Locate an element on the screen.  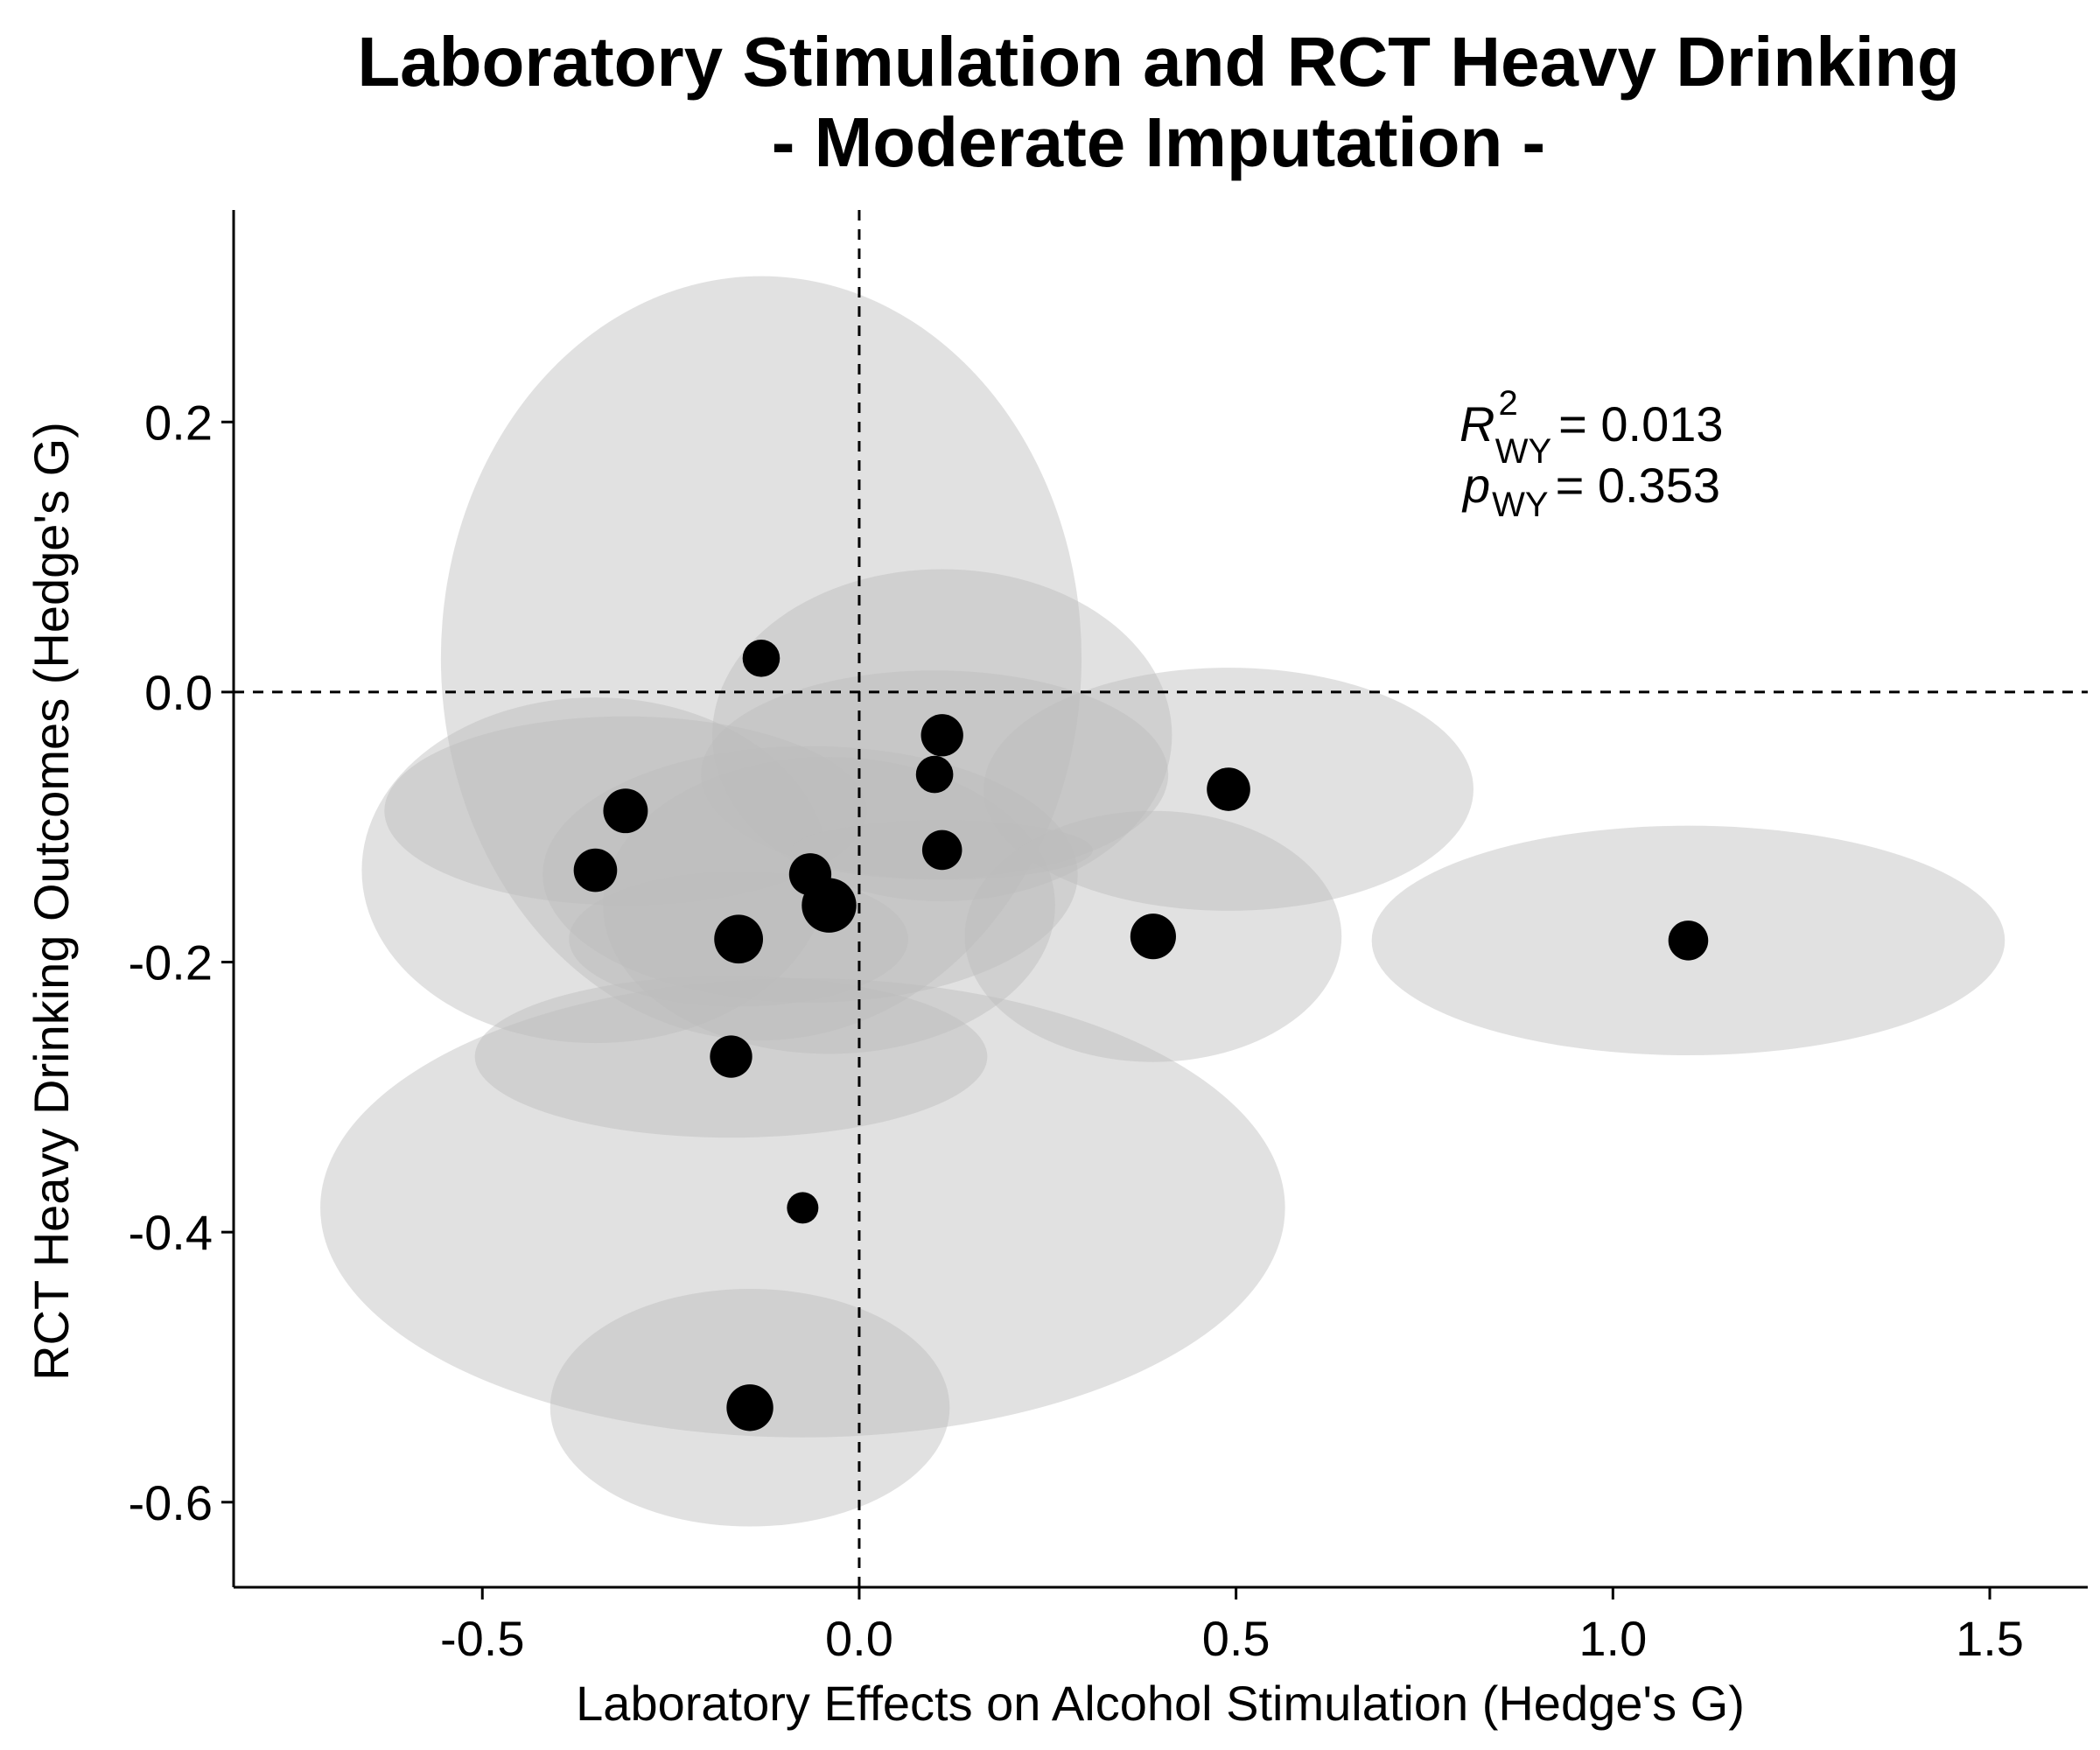
p-value-subscript: WY is located at coordinates (1520, 505).